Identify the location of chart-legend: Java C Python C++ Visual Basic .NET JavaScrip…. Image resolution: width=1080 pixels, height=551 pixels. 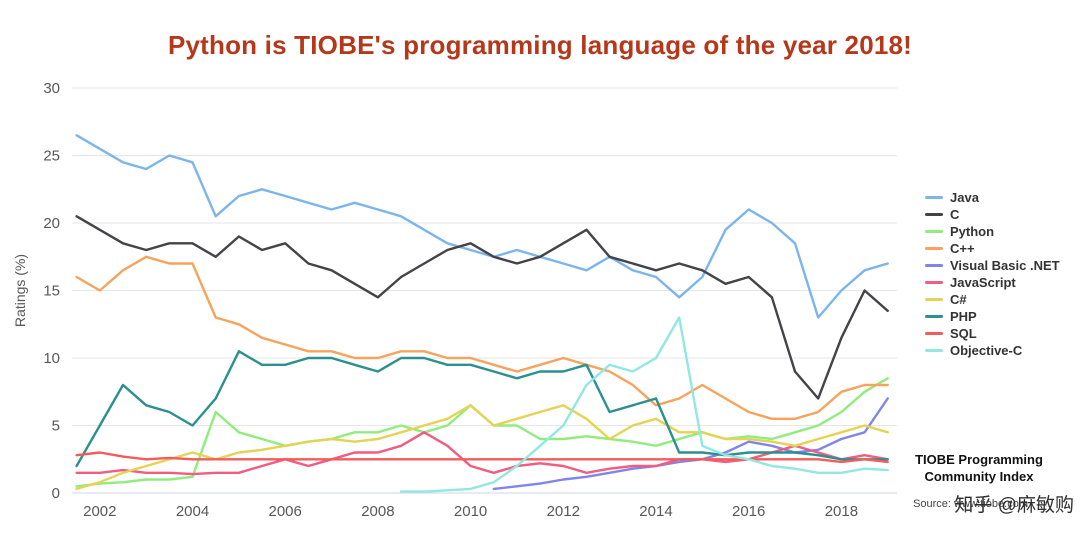
(992, 274).